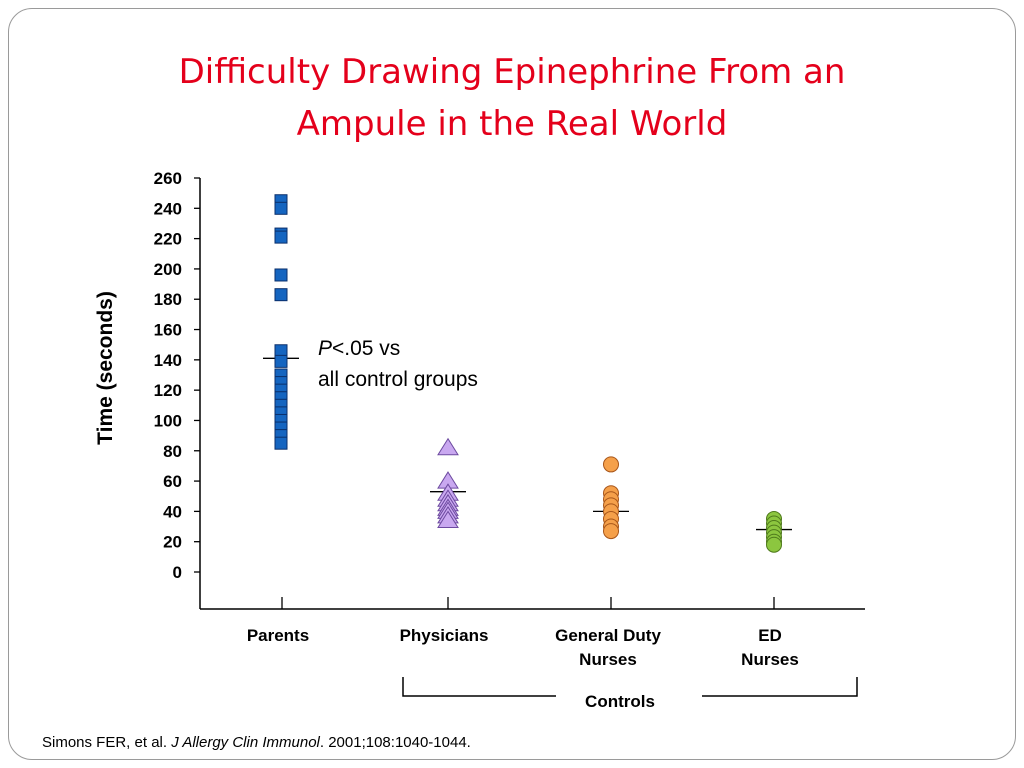 The width and height of the screenshot is (1024, 768). Describe the element at coordinates (608, 635) in the screenshot. I see `category-label-2-line-0: General Duty` at that location.